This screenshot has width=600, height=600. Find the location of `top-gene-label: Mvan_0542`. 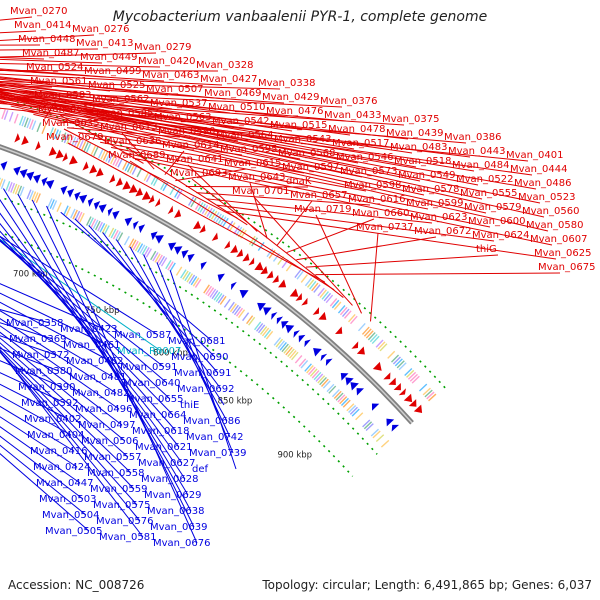

top-gene-label: Mvan_0542 is located at coordinates (240, 121).